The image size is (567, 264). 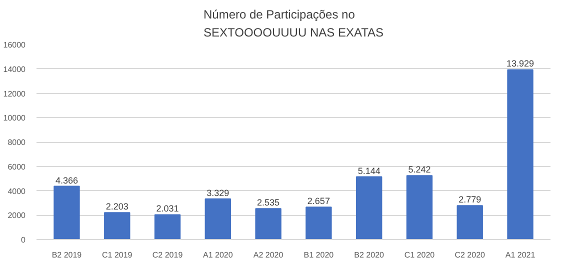 What do you see at coordinates (17, 142) in the screenshot?
I see `y-tick-label: 8000` at bounding box center [17, 142].